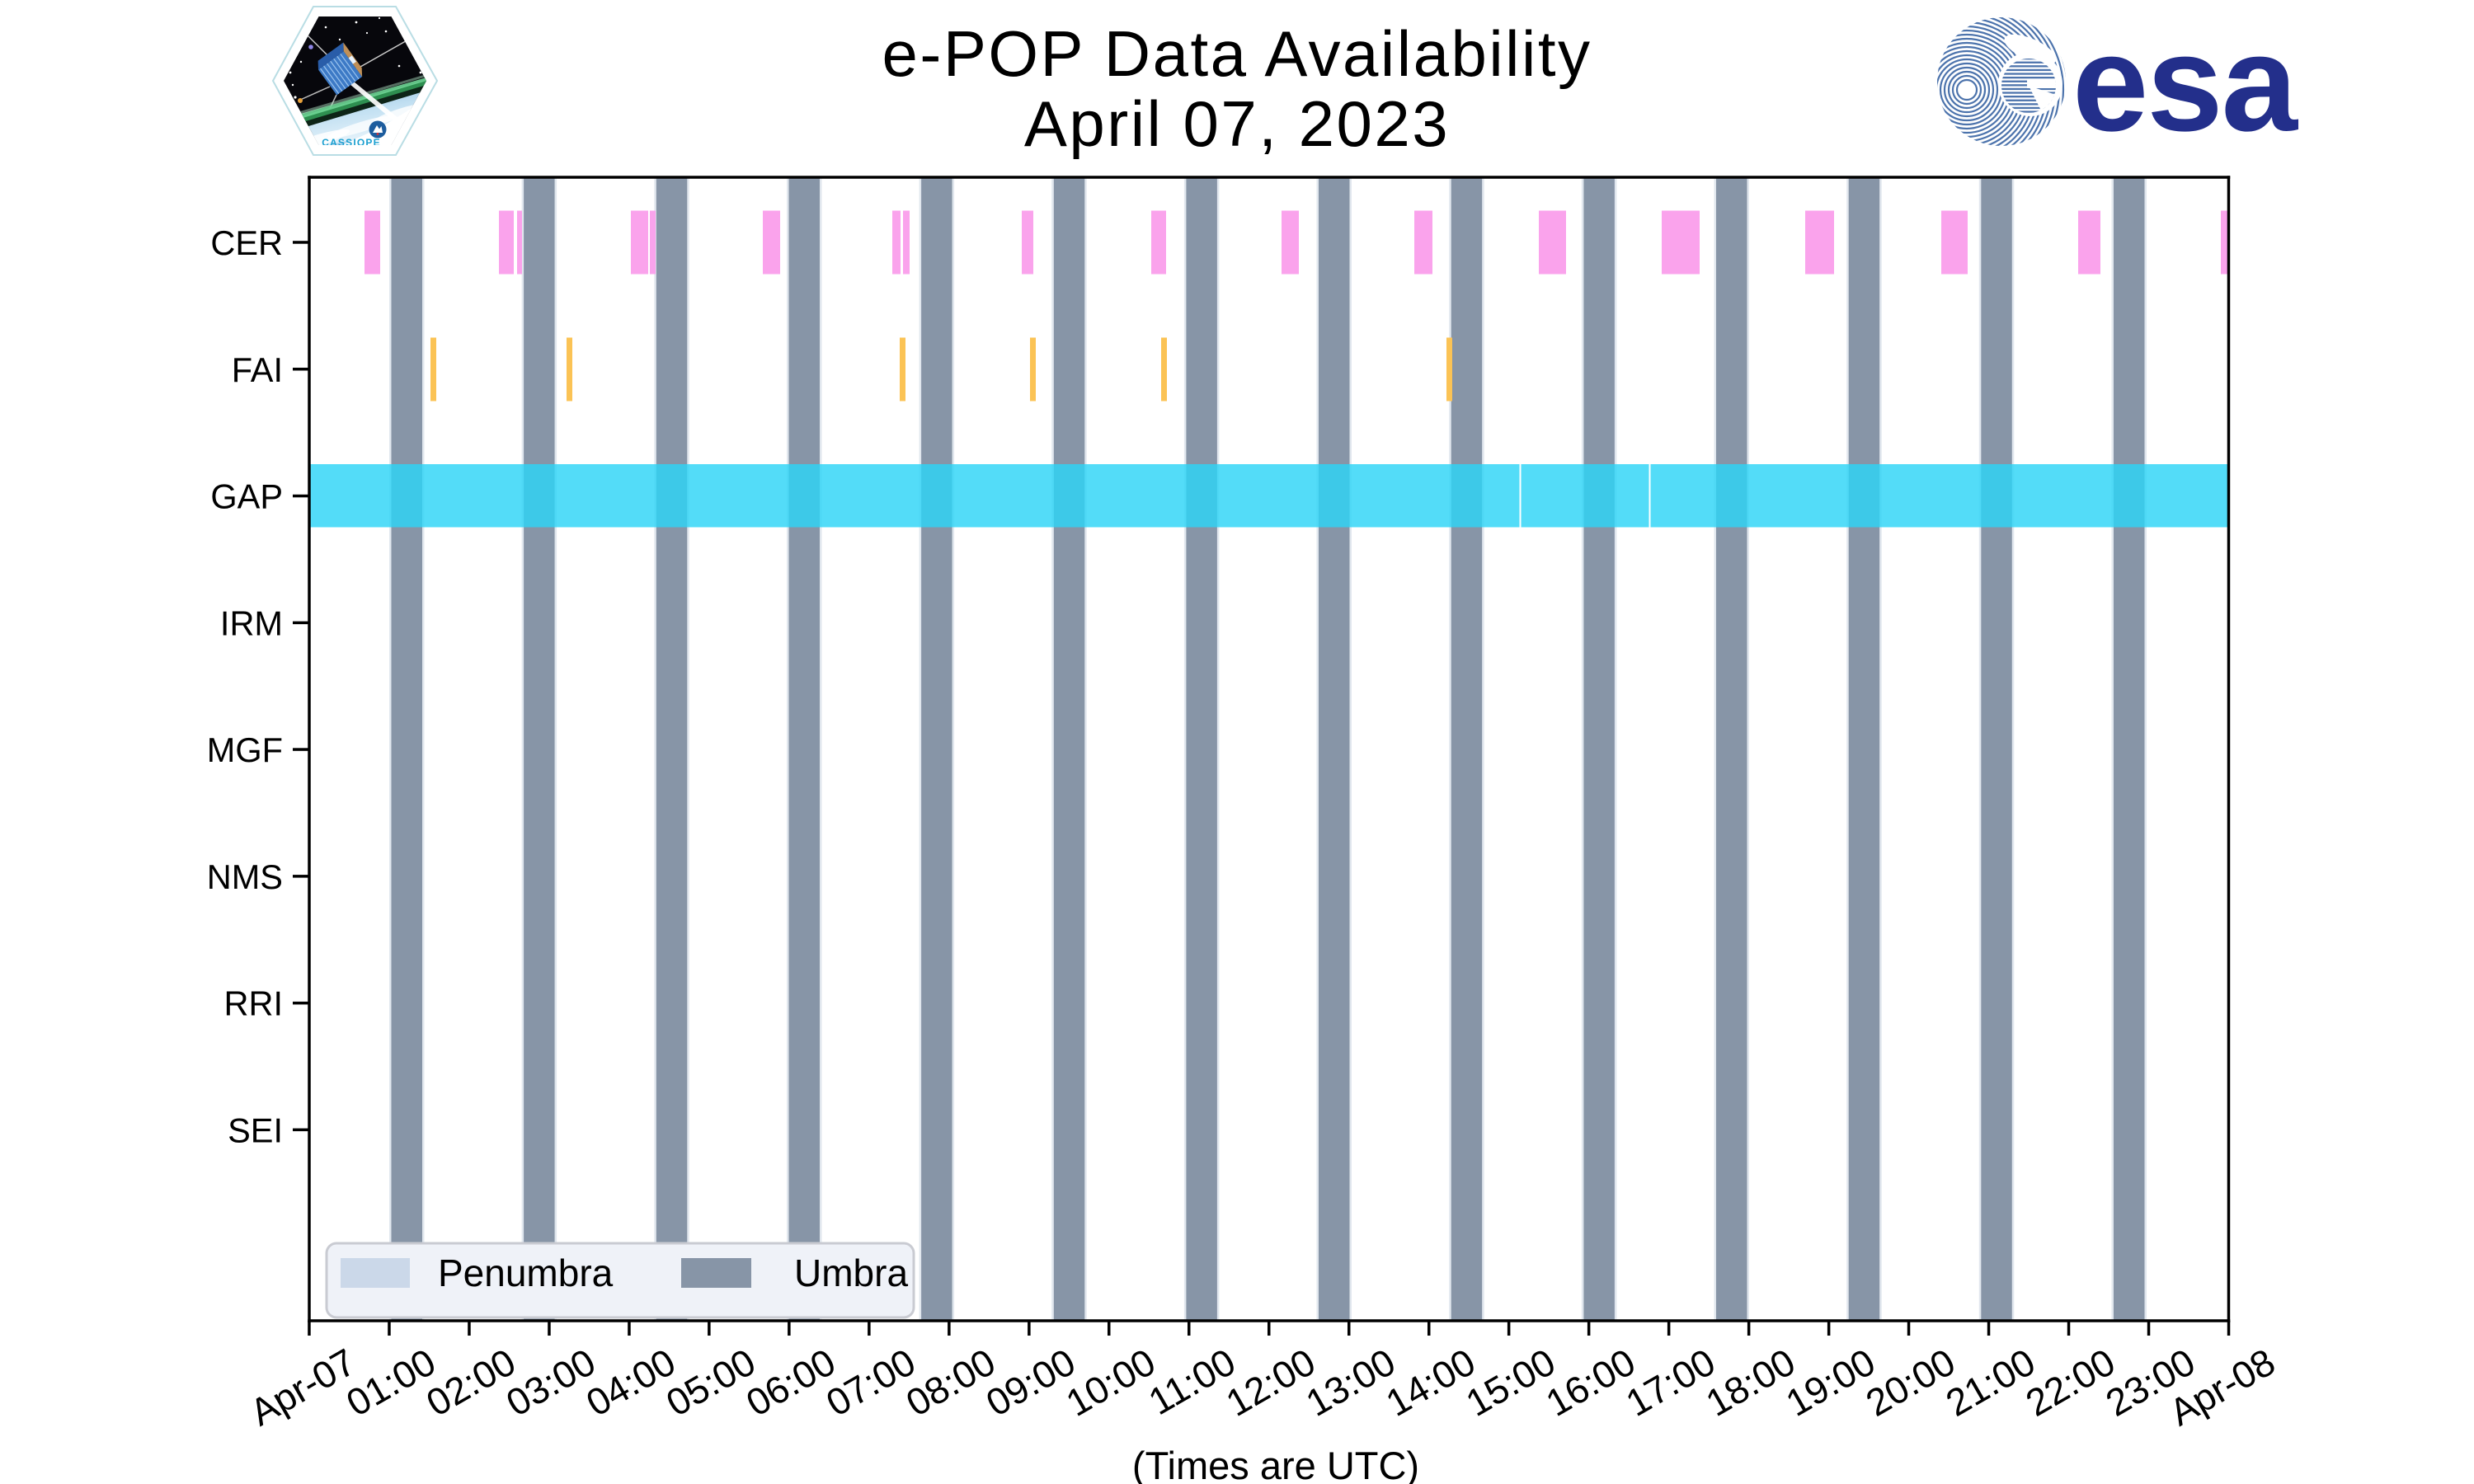  Describe the element at coordinates (255, 1130) in the screenshot. I see `svg-text: SEI` at that location.